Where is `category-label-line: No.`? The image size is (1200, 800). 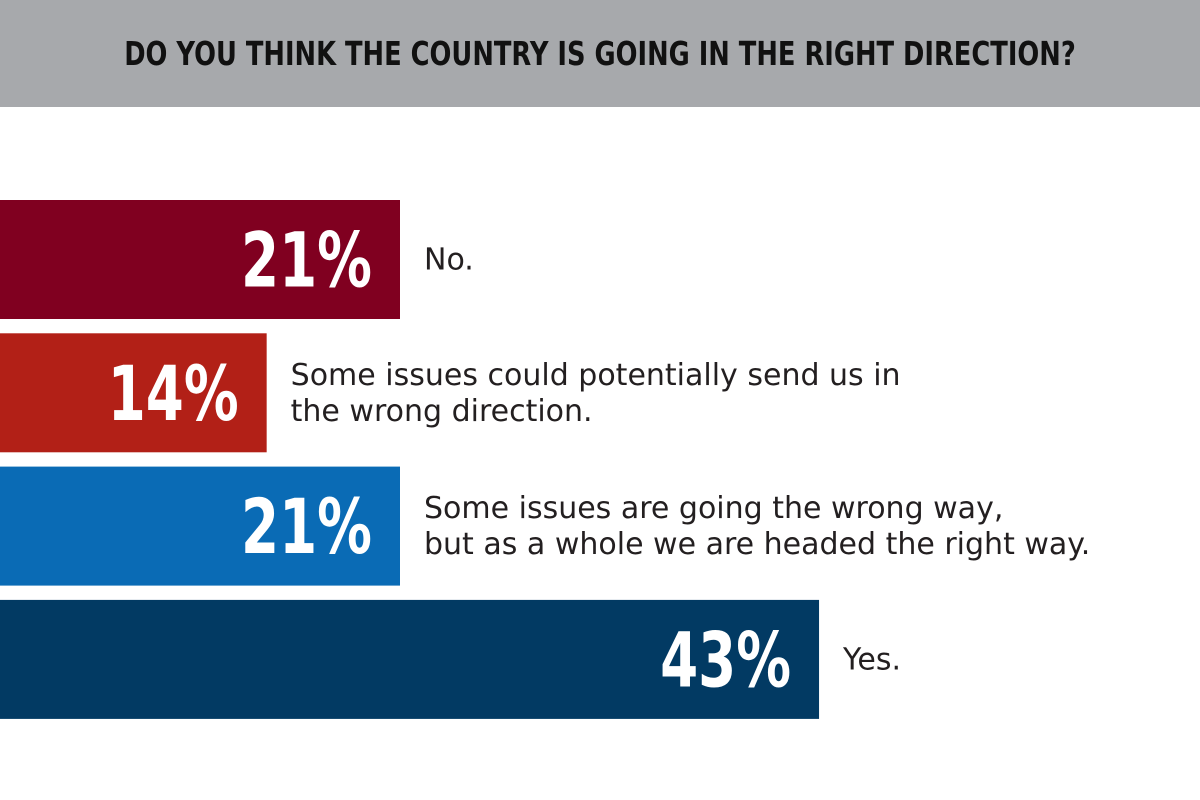
category-label-line: No. is located at coordinates (449, 260).